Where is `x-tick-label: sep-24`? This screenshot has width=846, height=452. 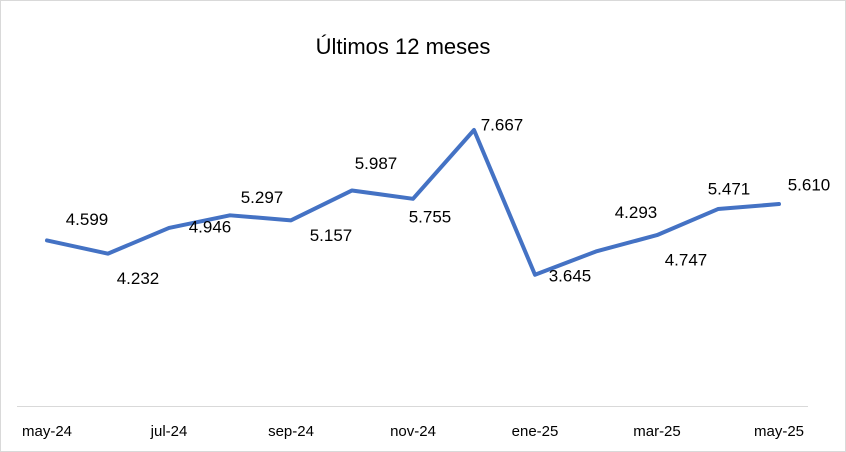 x-tick-label: sep-24 is located at coordinates (291, 431).